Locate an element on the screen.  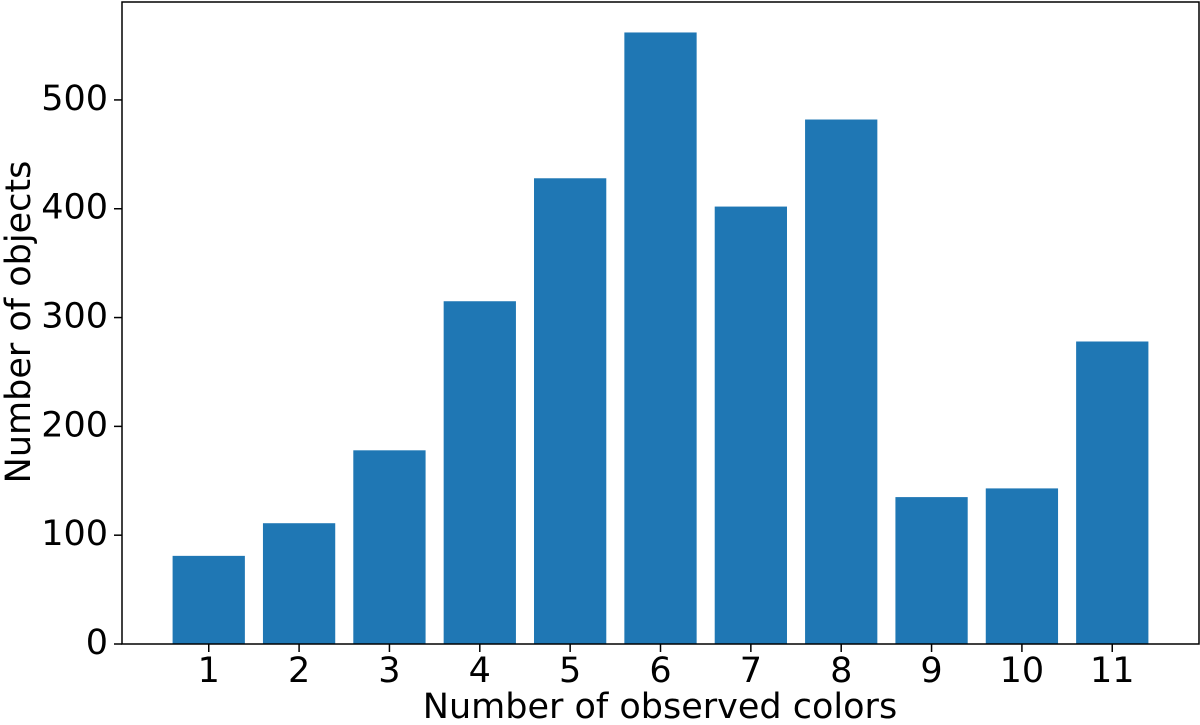
x-tick-label: 10 is located at coordinates (1022, 671).